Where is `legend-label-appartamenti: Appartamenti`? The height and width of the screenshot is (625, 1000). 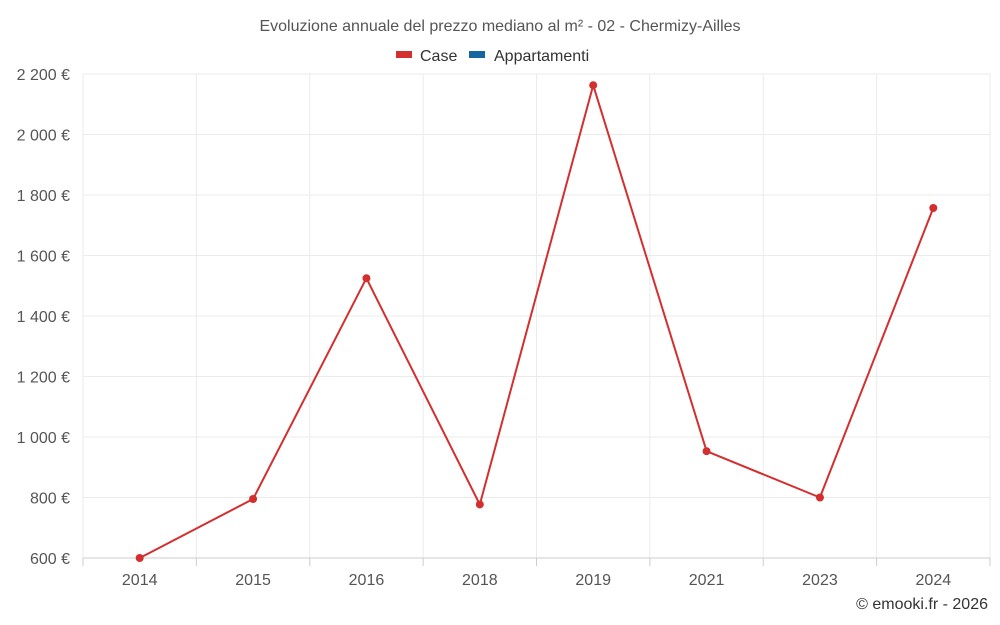 legend-label-appartamenti: Appartamenti is located at coordinates (541, 56).